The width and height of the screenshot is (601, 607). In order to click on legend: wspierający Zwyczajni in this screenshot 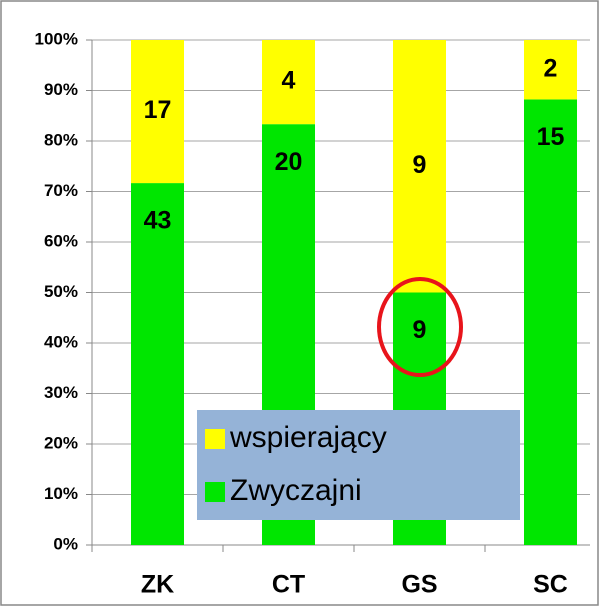, I will do `click(358, 465)`.